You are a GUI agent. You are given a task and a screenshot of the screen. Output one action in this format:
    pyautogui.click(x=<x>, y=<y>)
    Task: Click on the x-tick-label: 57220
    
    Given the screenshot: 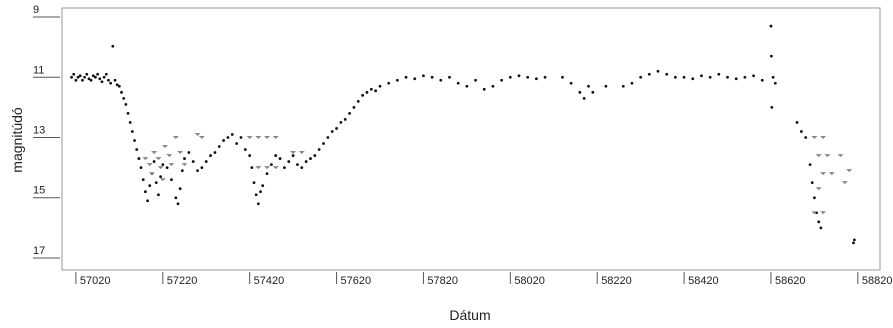 What is the action you would take?
    pyautogui.click(x=182, y=281)
    